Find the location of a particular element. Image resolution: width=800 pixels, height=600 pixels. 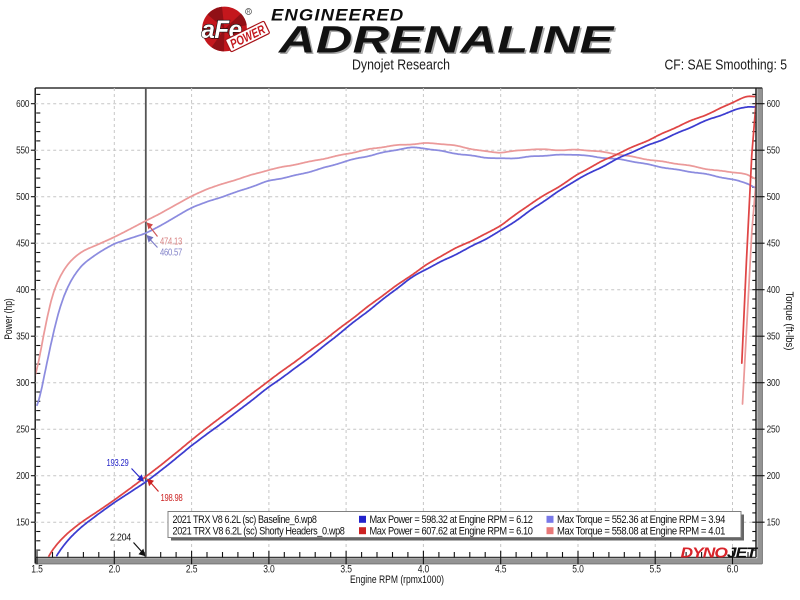

svg-text: 3.5 is located at coordinates (345, 569).